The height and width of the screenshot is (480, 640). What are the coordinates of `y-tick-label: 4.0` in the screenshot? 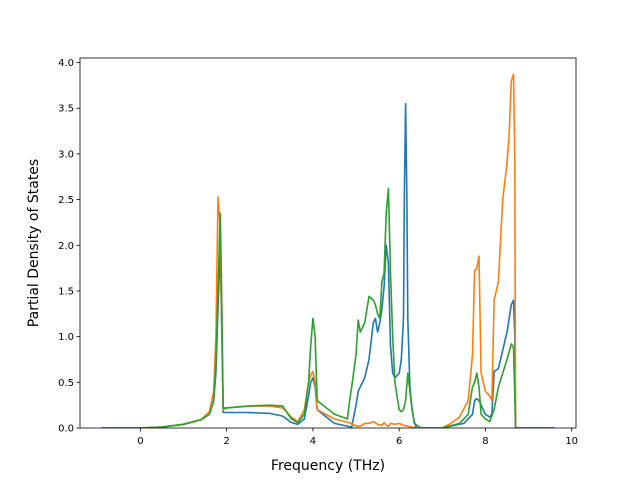 It's located at (66, 63).